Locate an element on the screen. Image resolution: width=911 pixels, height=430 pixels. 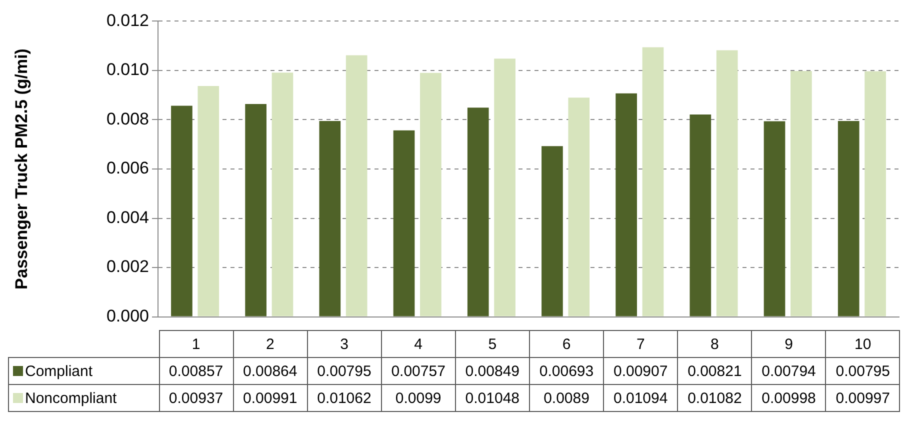
data-label: 0.00907 is located at coordinates (641, 371).